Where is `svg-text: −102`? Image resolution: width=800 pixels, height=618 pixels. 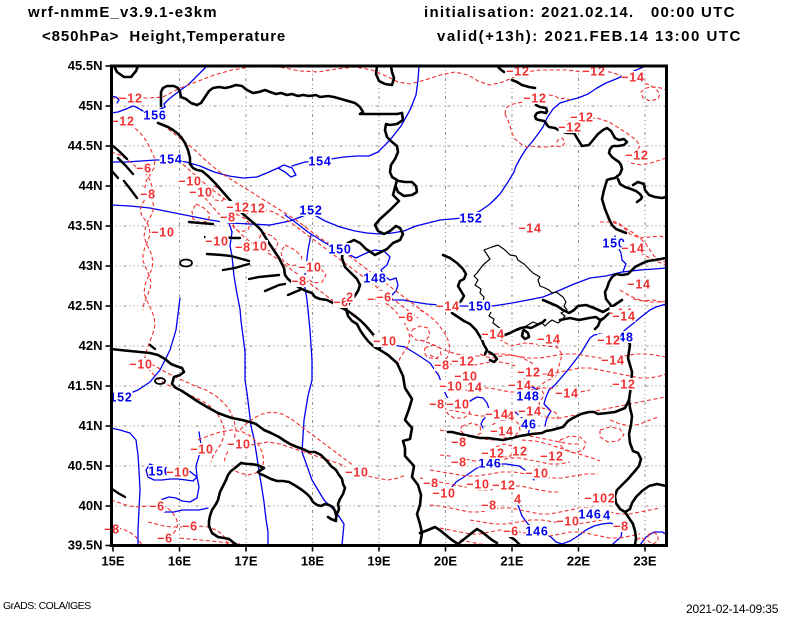 svg-text: −102 is located at coordinates (599, 499).